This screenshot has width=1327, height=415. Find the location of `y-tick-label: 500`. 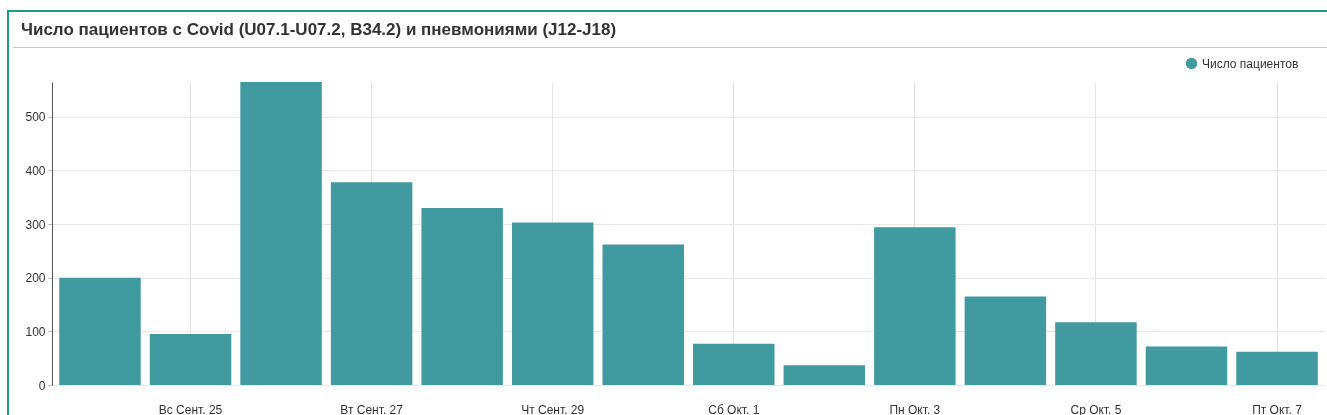

y-tick-label: 500 is located at coordinates (35, 117).